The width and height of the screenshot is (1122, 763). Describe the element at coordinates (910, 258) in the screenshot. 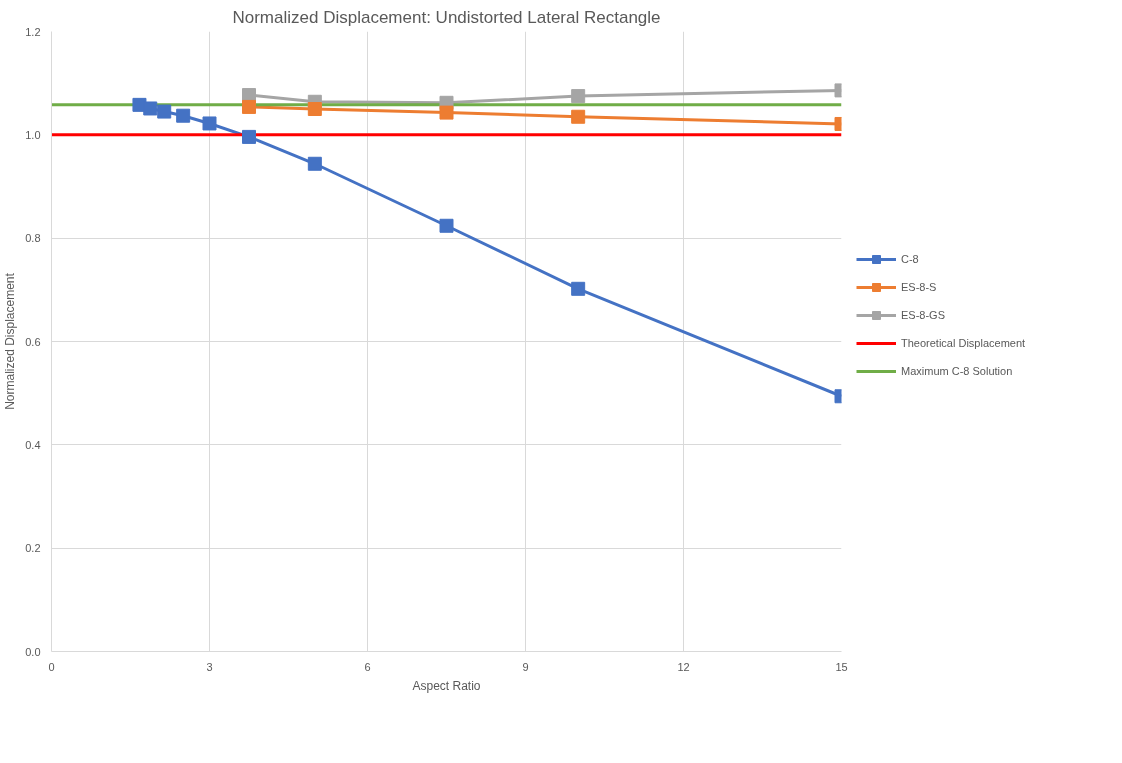

I see `legend-label: C-8` at that location.